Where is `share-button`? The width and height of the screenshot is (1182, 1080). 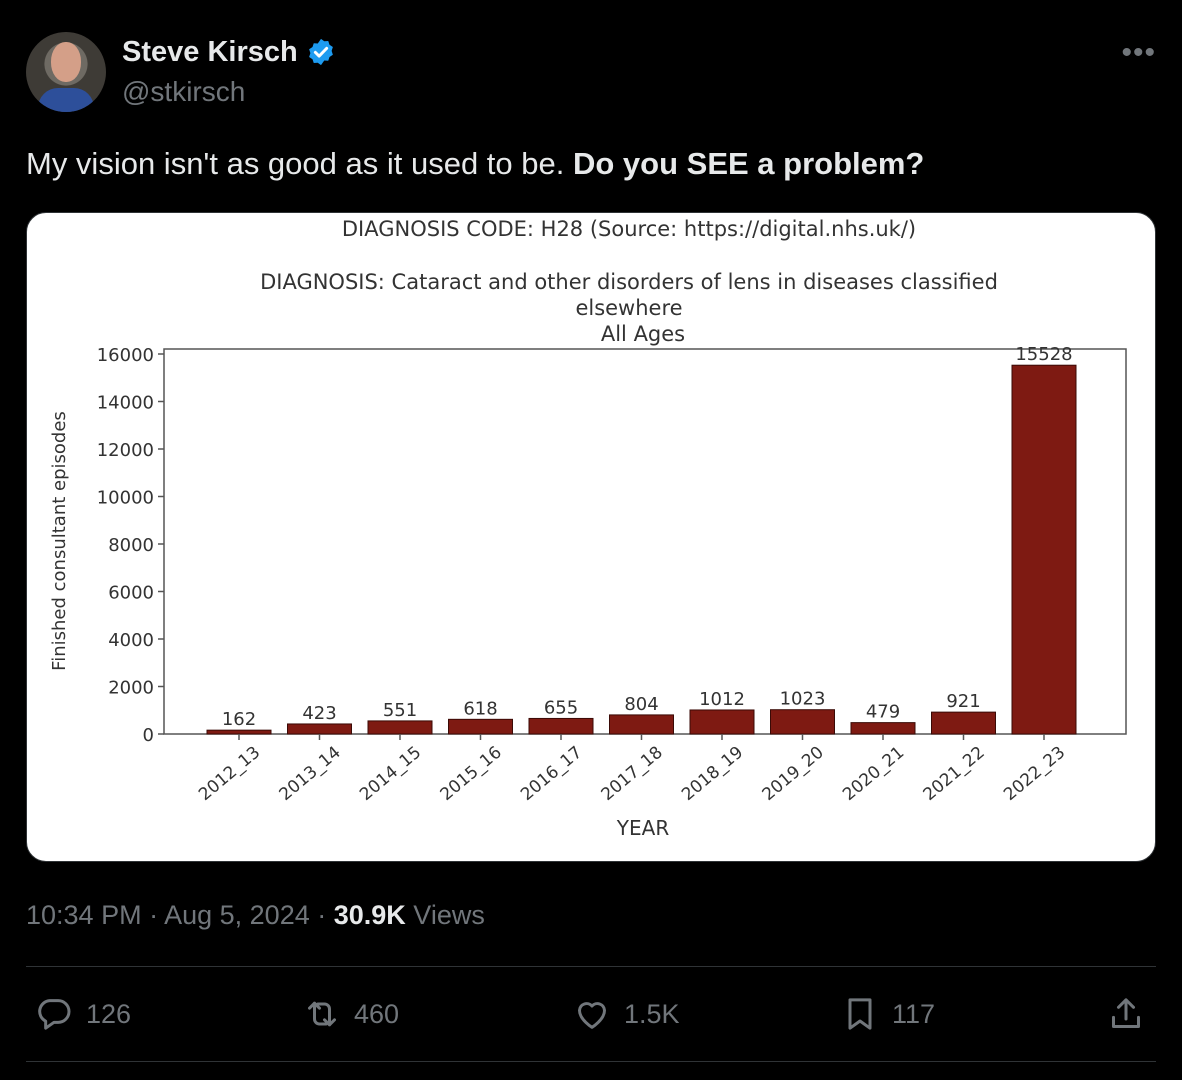
share-button is located at coordinates (1126, 1014).